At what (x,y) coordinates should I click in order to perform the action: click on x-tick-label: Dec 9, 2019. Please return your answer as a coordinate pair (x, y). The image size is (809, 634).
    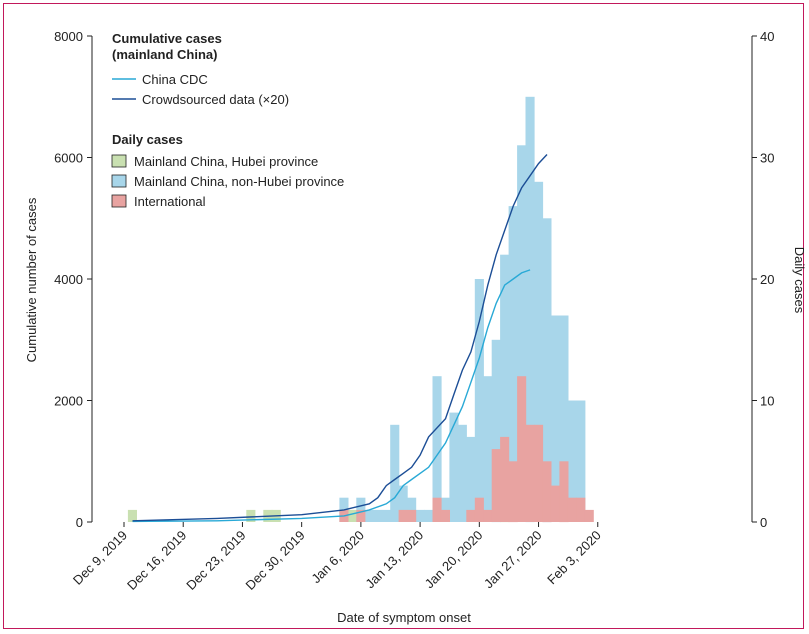
    Looking at the image, I should click on (100, 558).